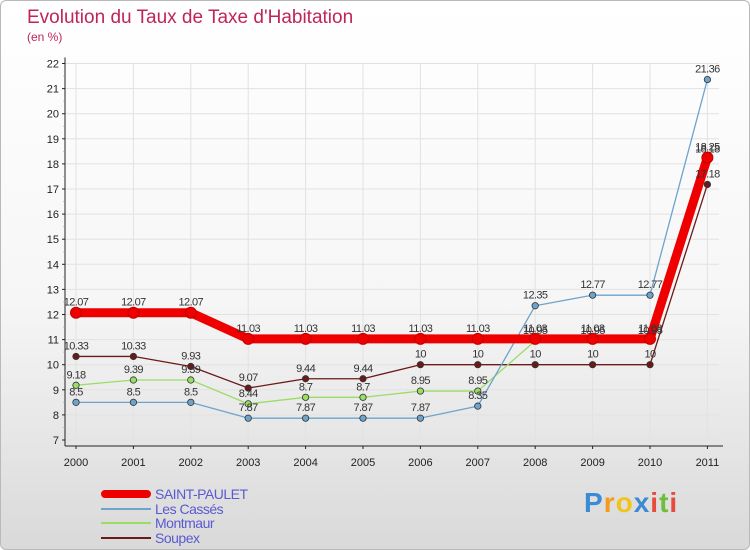 This screenshot has height=550, width=750. Describe the element at coordinates (53, 290) in the screenshot. I see `y-tick-label: 13` at that location.